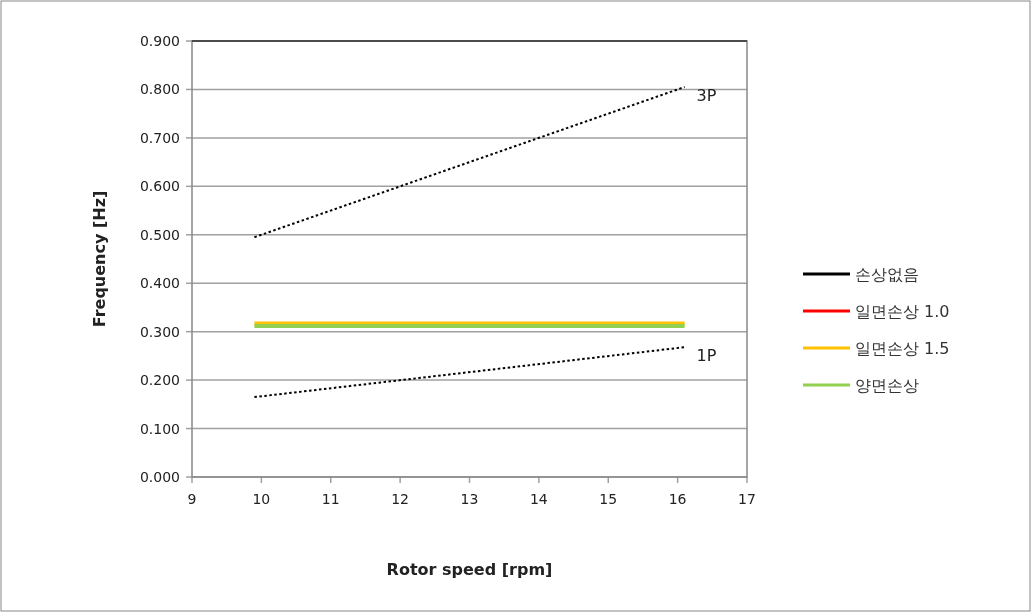 The height and width of the screenshot is (612, 1031). Describe the element at coordinates (159, 41) in the screenshot. I see `y-tick-label: 0.900` at that location.